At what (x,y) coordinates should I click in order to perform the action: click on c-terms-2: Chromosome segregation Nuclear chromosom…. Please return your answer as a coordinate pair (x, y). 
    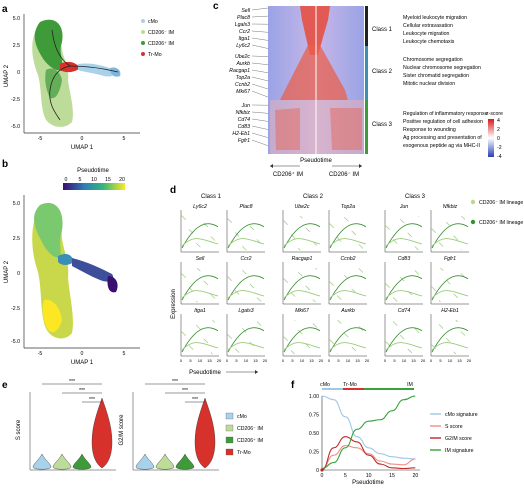
    Looking at the image, I should click on (442, 72).